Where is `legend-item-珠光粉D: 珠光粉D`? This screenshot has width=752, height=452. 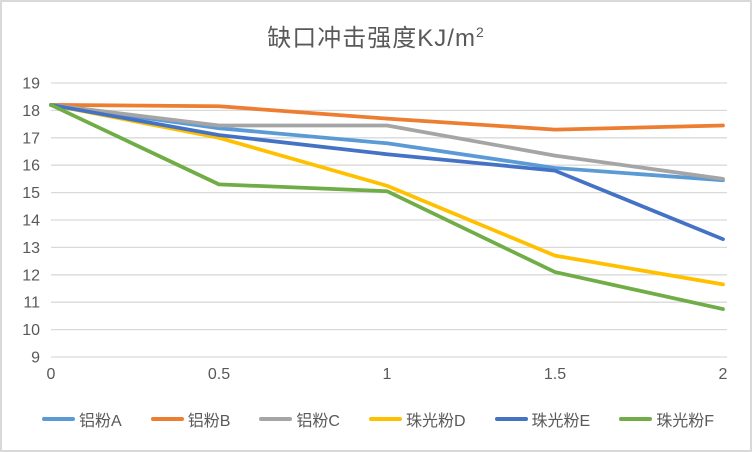
legend-item-珠光粉D: 珠光粉D is located at coordinates (417, 419).